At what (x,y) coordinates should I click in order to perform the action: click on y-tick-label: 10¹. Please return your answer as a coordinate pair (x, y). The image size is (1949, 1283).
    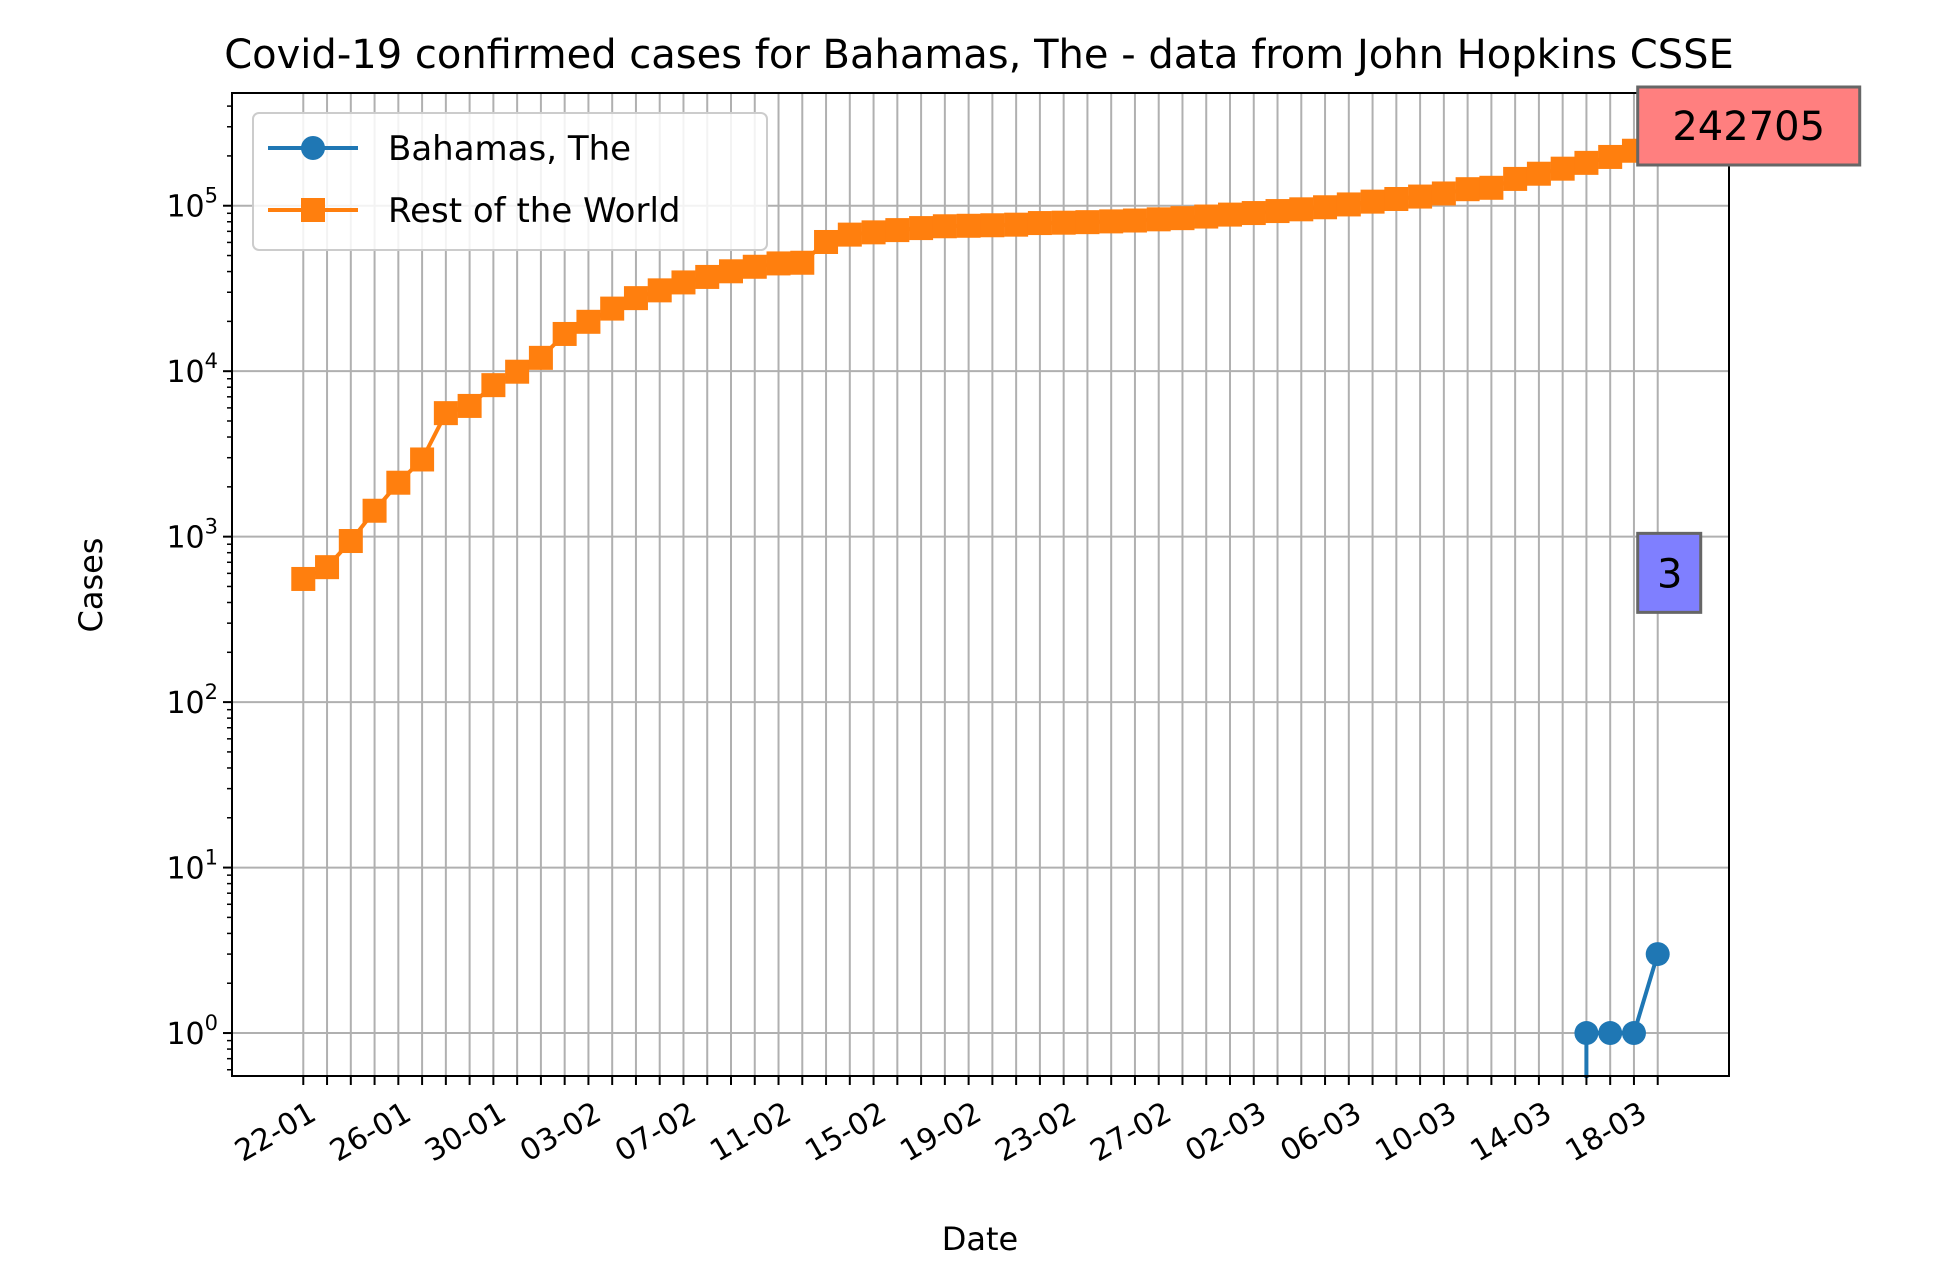
    Looking at the image, I should click on (192, 866).